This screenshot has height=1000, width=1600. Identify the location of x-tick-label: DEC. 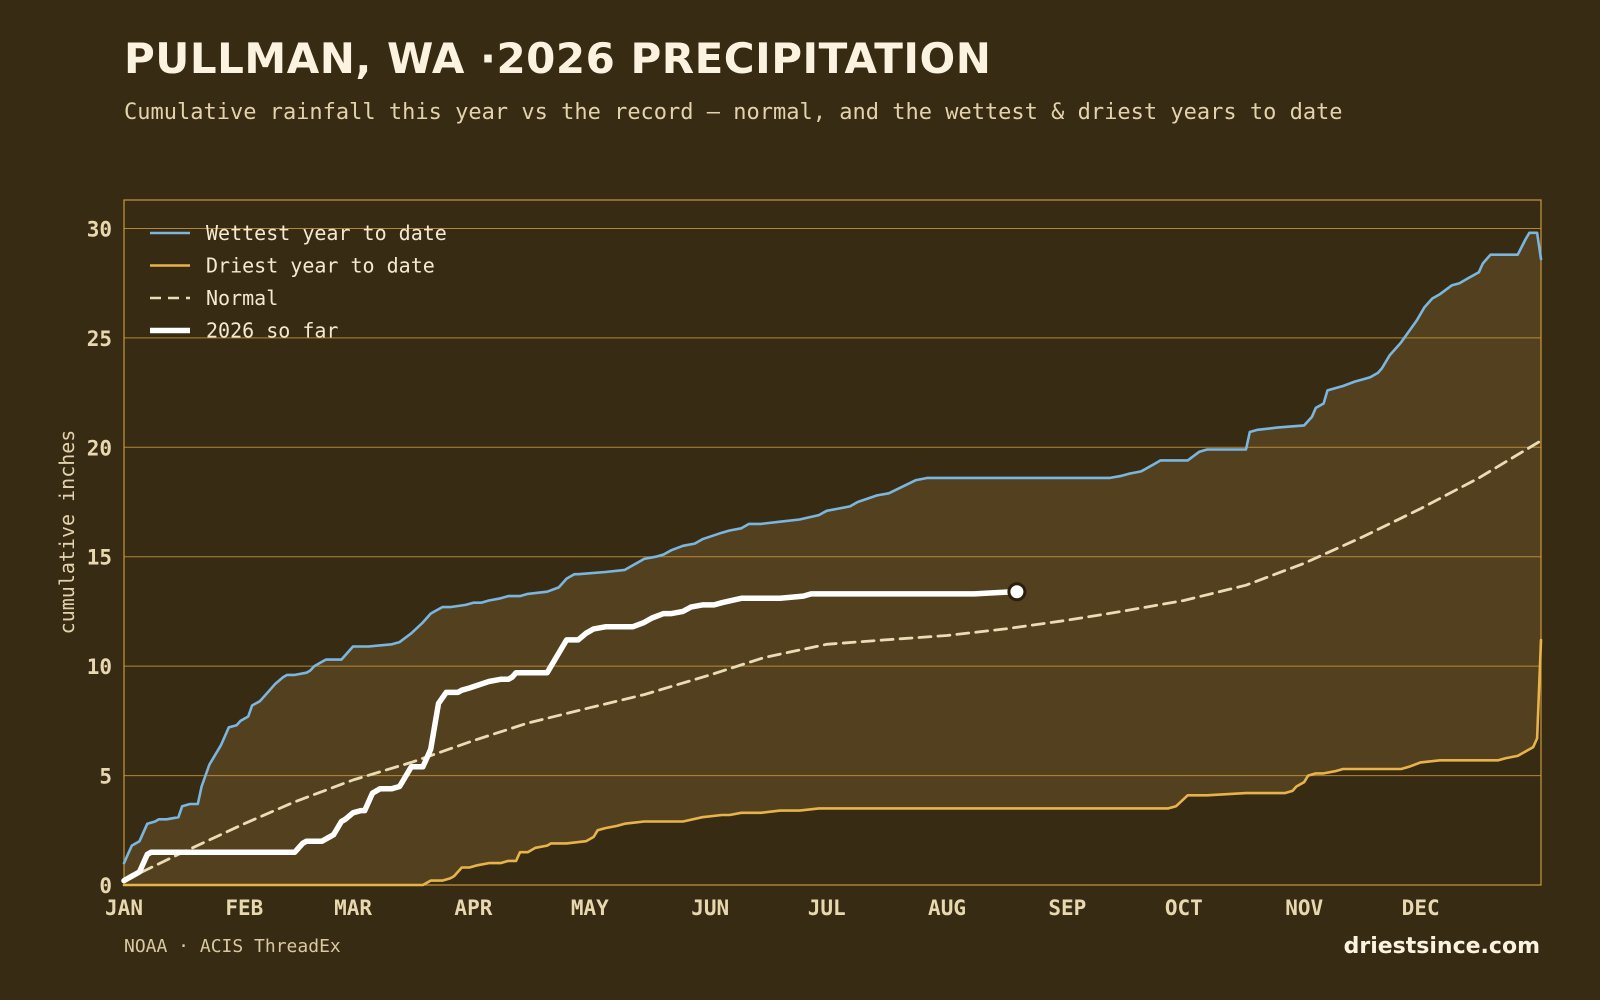
(1421, 908).